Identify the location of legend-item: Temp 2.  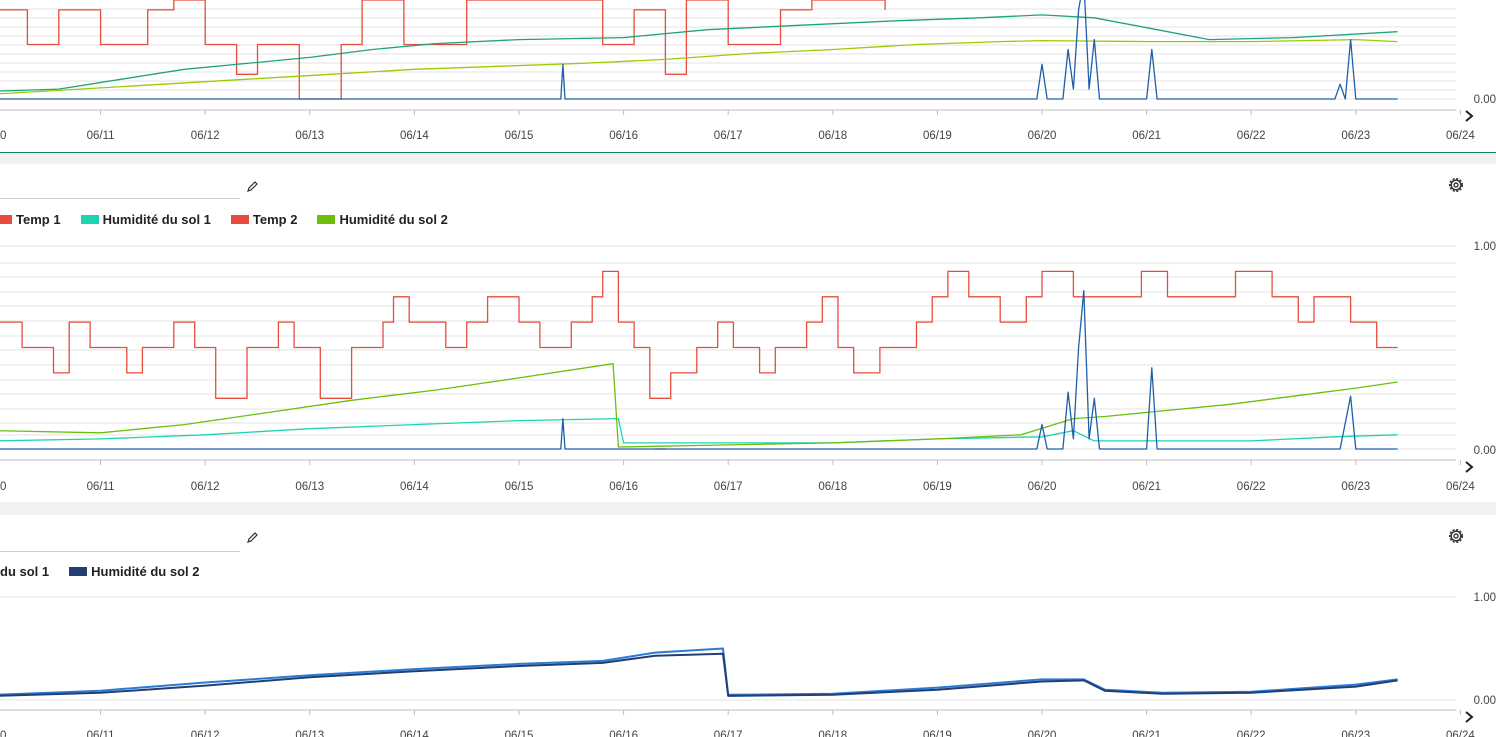
(264, 219).